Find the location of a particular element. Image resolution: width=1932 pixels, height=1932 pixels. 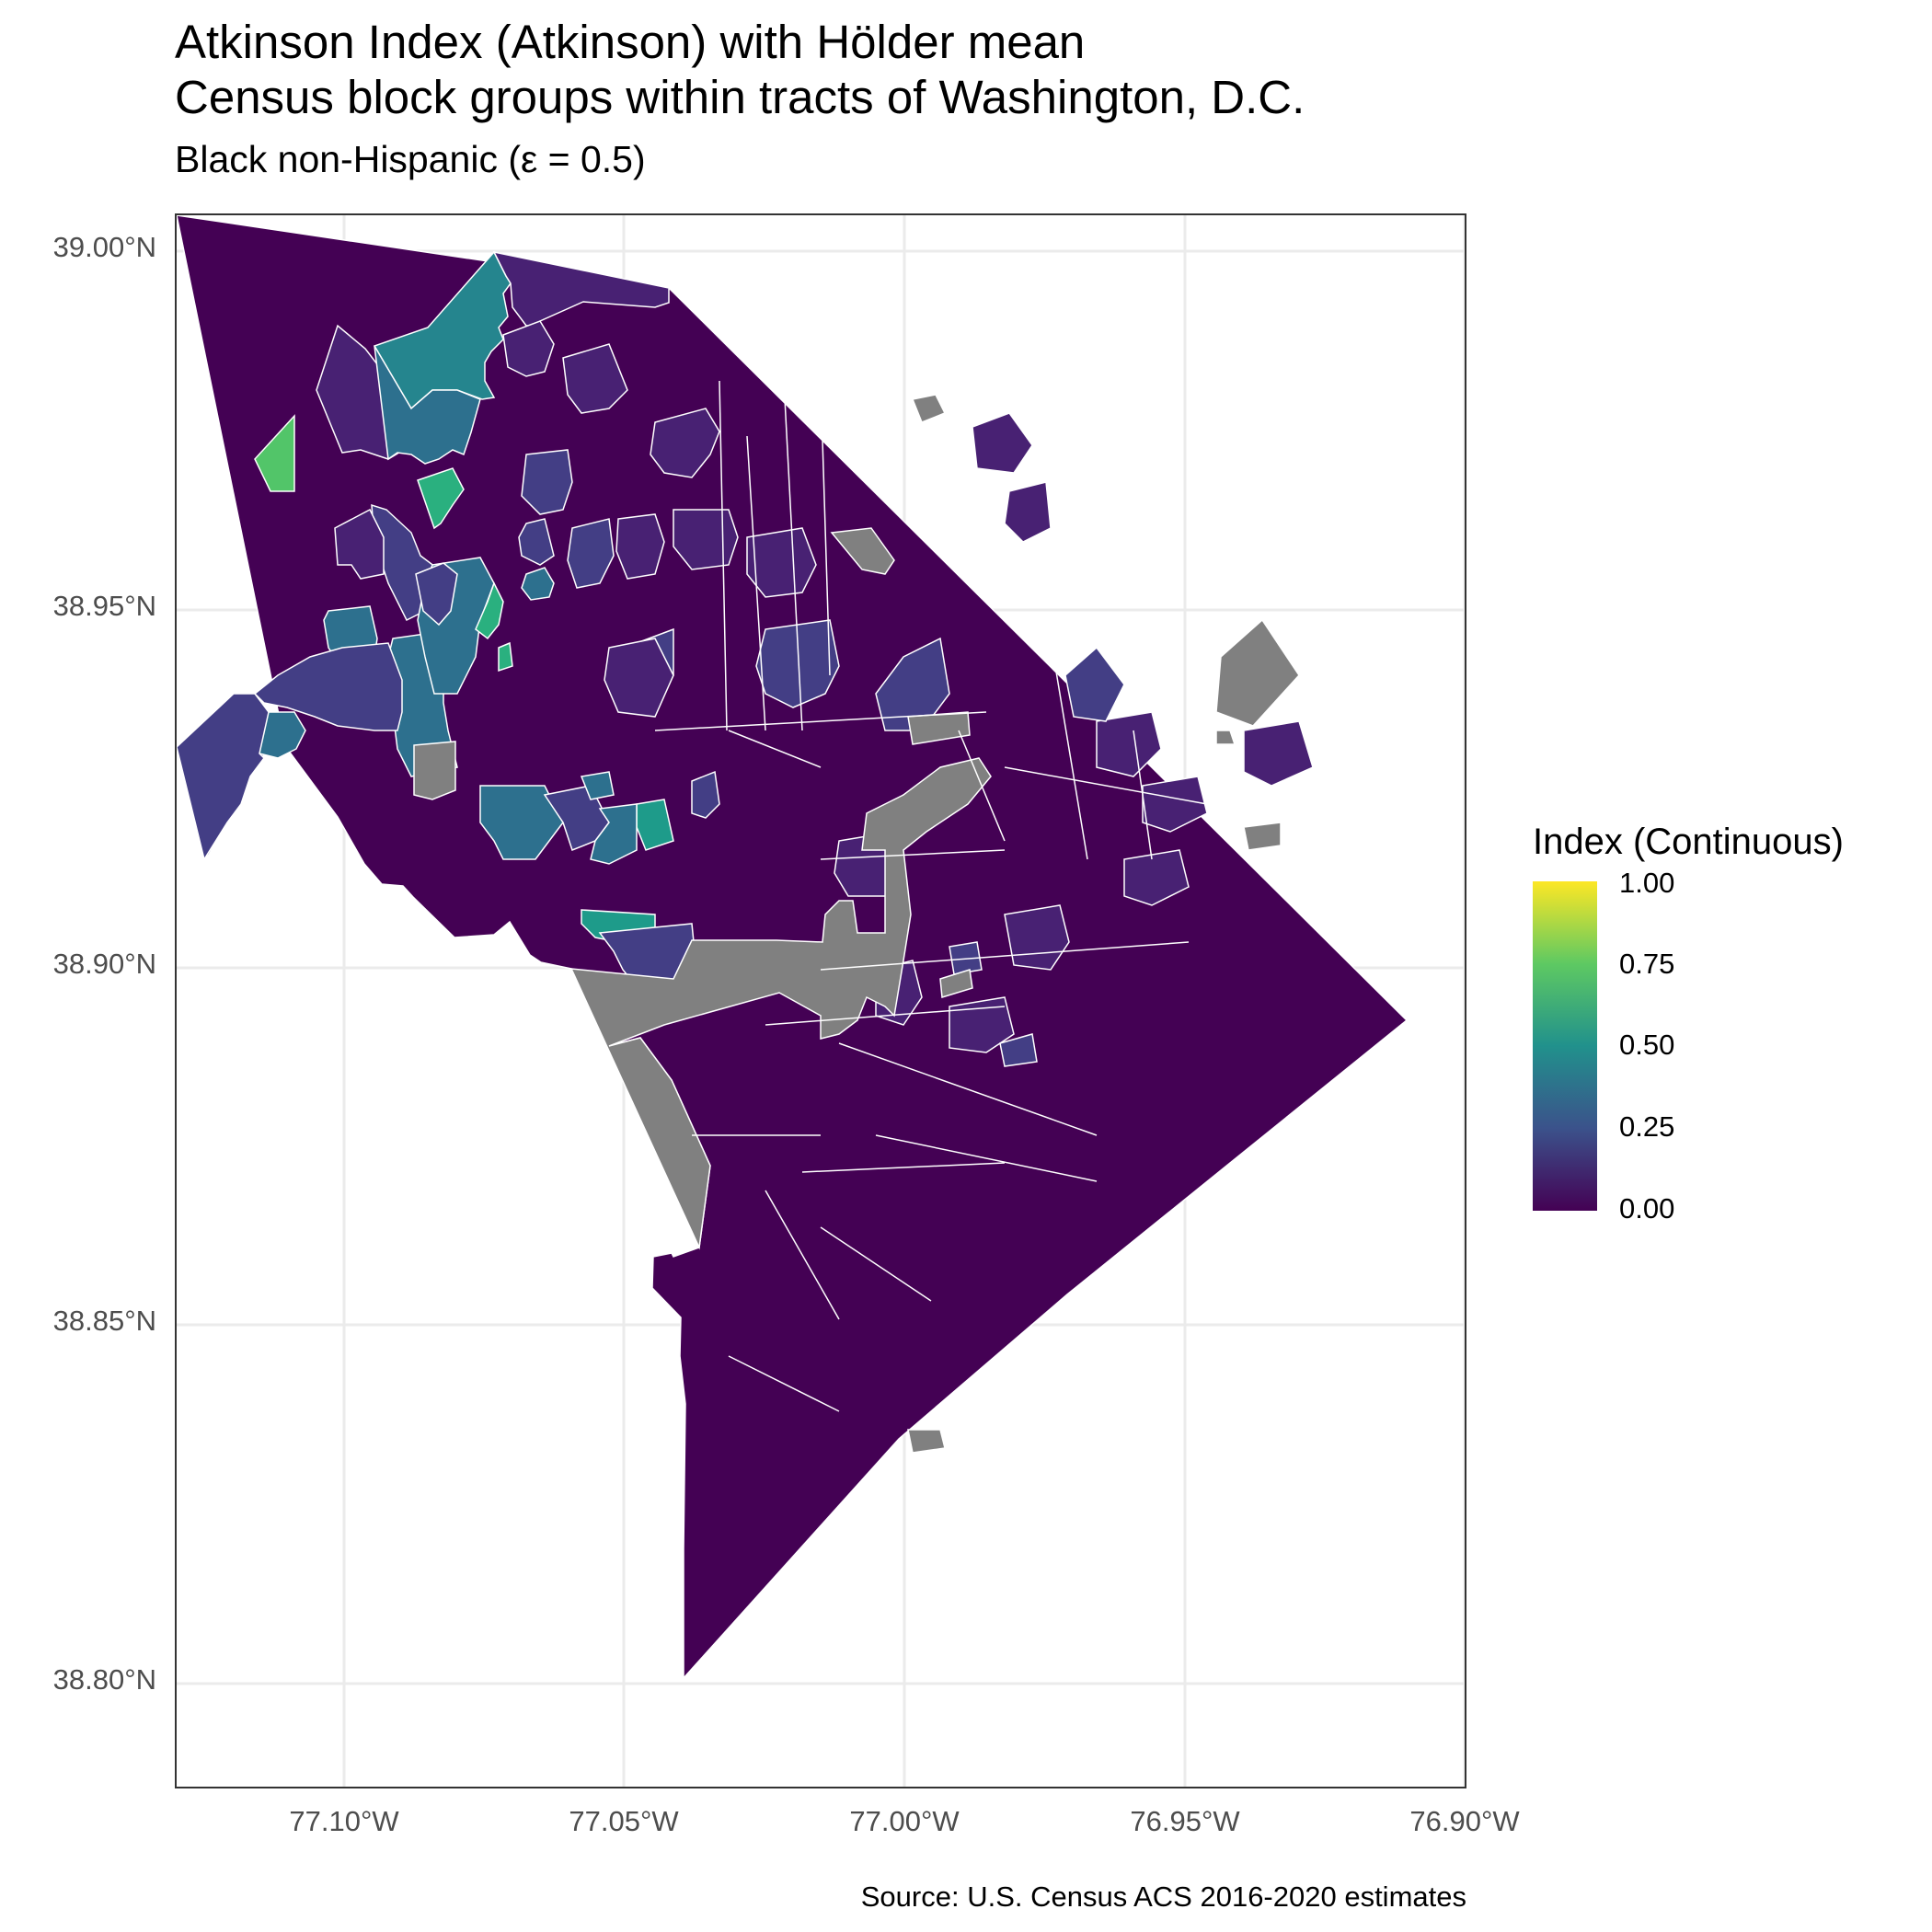

y-tick-label: 38.90°N is located at coordinates (104, 964).